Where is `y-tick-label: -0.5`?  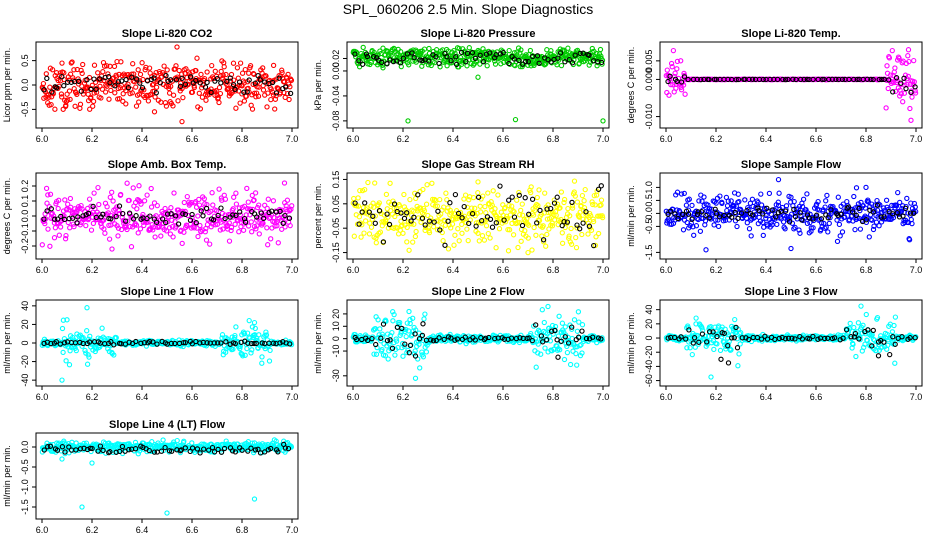
y-tick-label: -0.5 is located at coordinates (25, 110).